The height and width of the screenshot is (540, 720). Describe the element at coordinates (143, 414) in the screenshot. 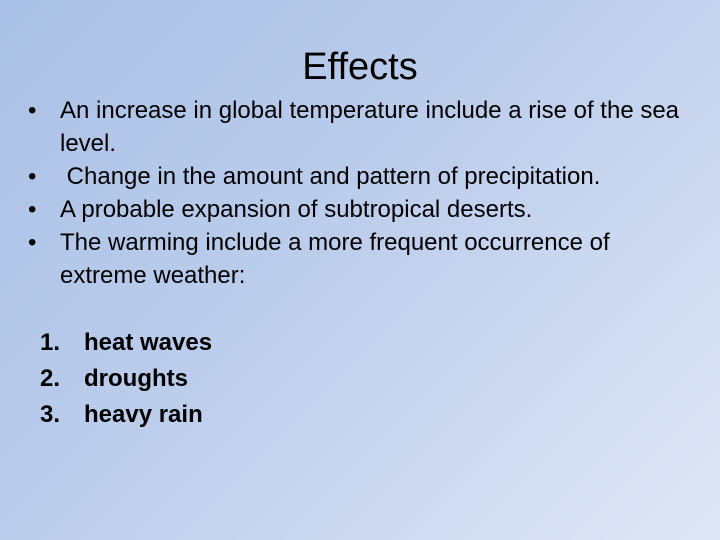

I see `numbered-item-text: heavy rain` at that location.